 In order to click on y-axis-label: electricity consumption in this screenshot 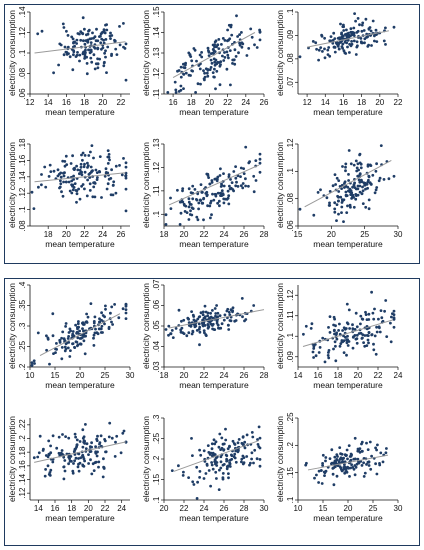, I will do `click(146, 326)`.